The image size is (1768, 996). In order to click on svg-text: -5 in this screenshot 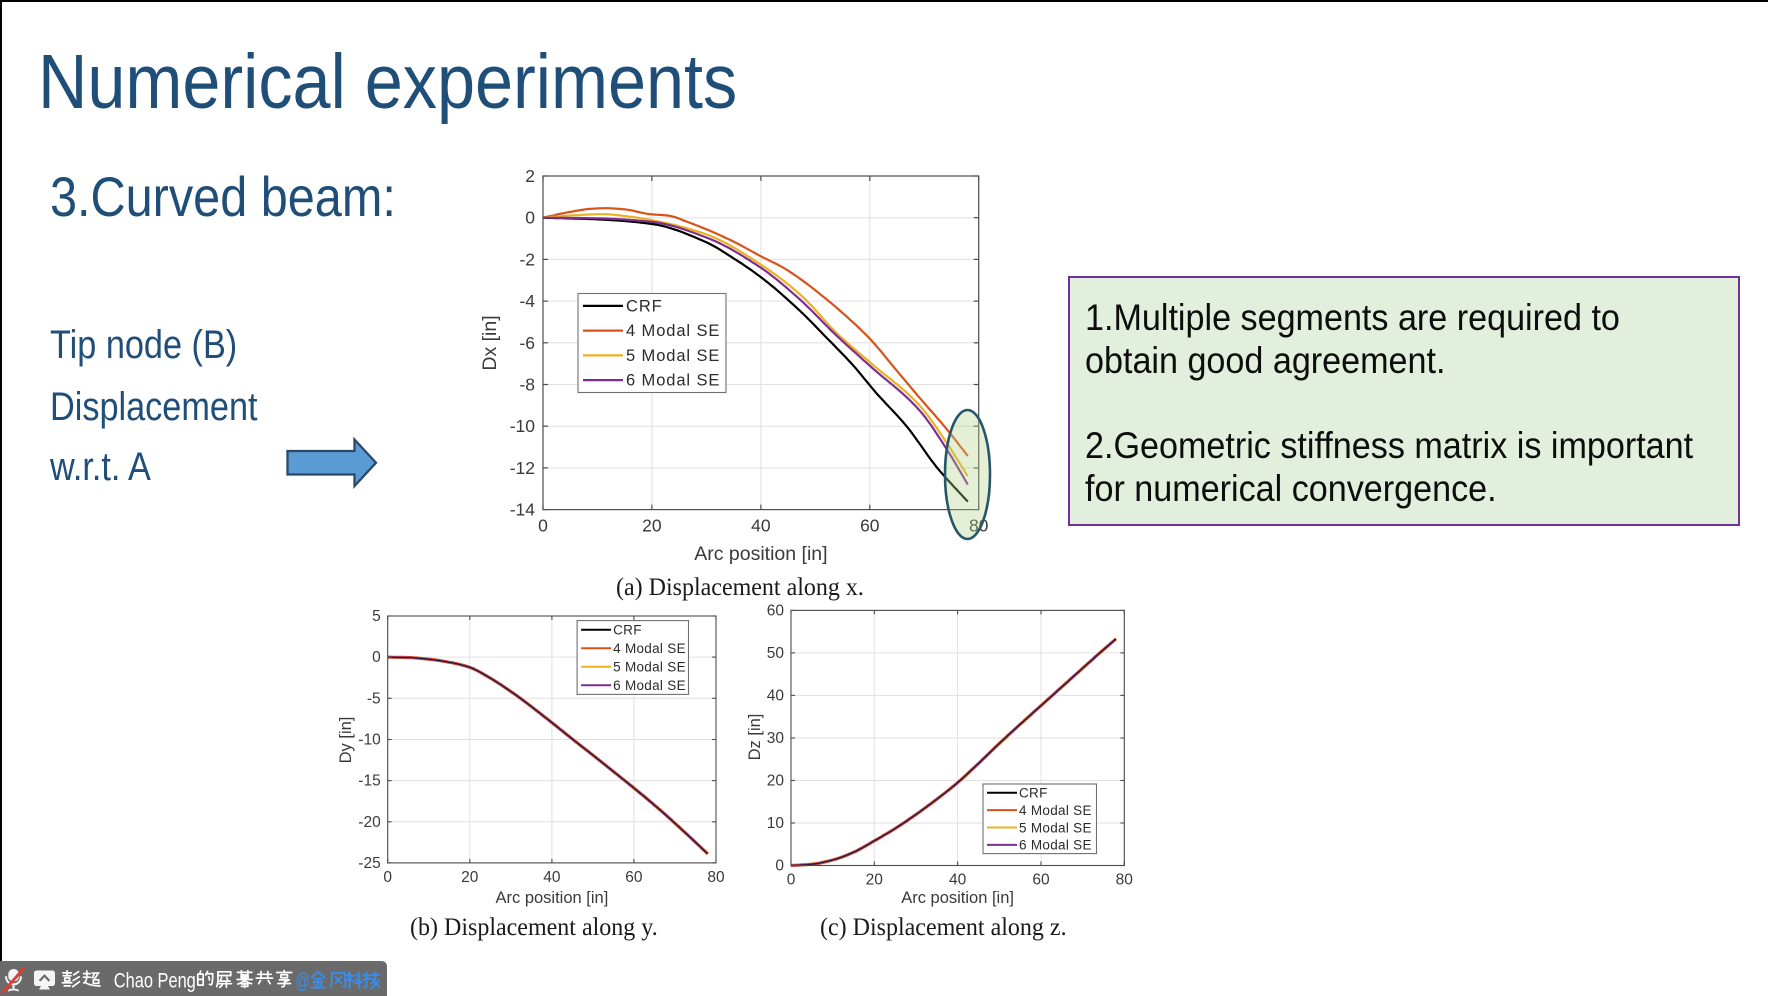, I will do `click(374, 698)`.